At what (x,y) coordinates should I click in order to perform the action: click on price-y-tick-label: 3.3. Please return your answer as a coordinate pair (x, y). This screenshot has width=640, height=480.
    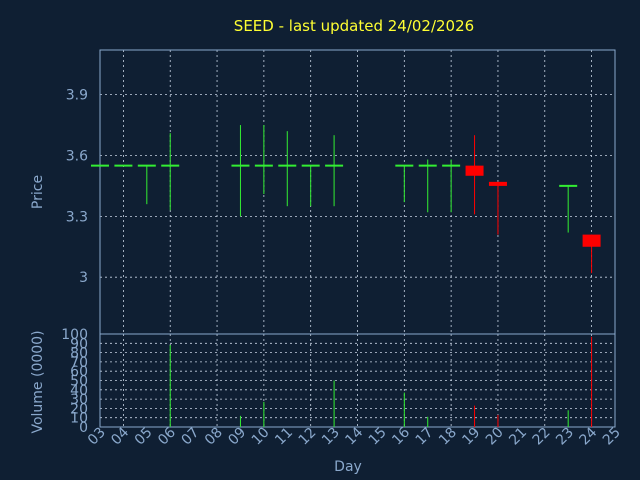
    Looking at the image, I should click on (77, 217).